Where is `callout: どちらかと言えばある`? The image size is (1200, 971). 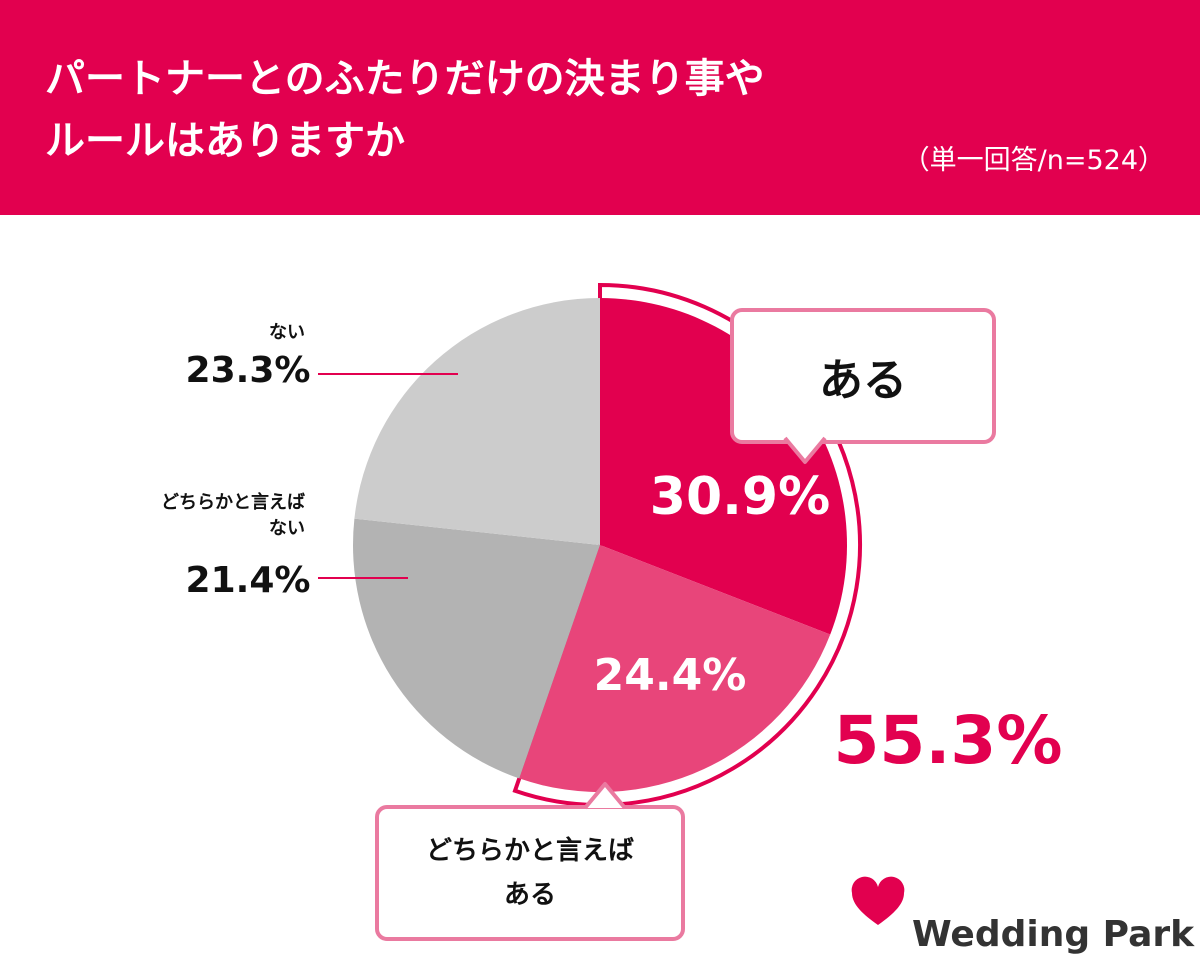 callout: どちらかと言えばある is located at coordinates (530, 873).